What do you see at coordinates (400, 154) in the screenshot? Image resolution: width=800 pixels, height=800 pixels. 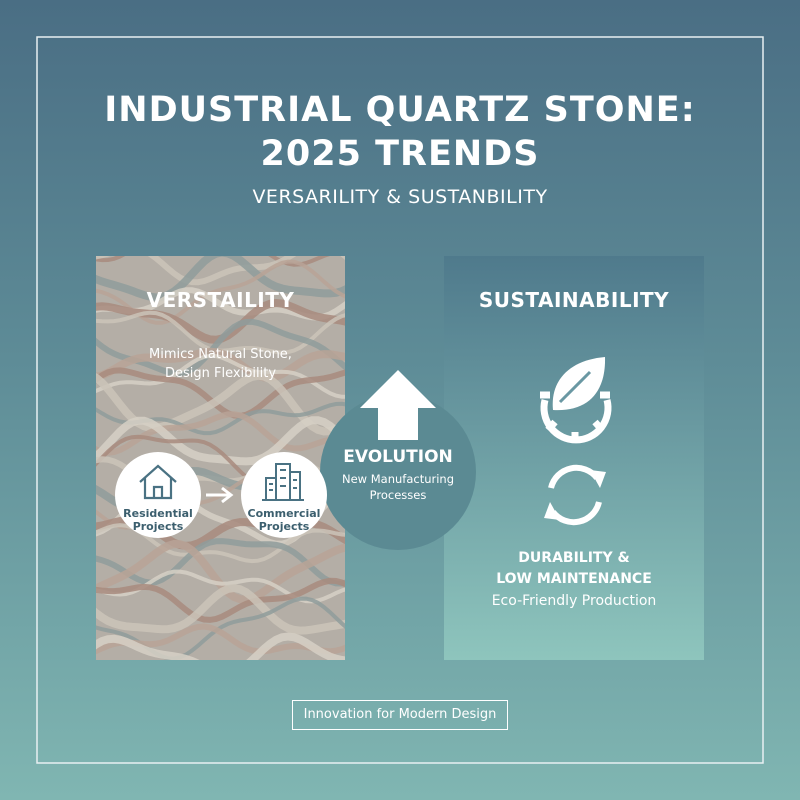 I see `title-line: 2025 TRENDS` at bounding box center [400, 154].